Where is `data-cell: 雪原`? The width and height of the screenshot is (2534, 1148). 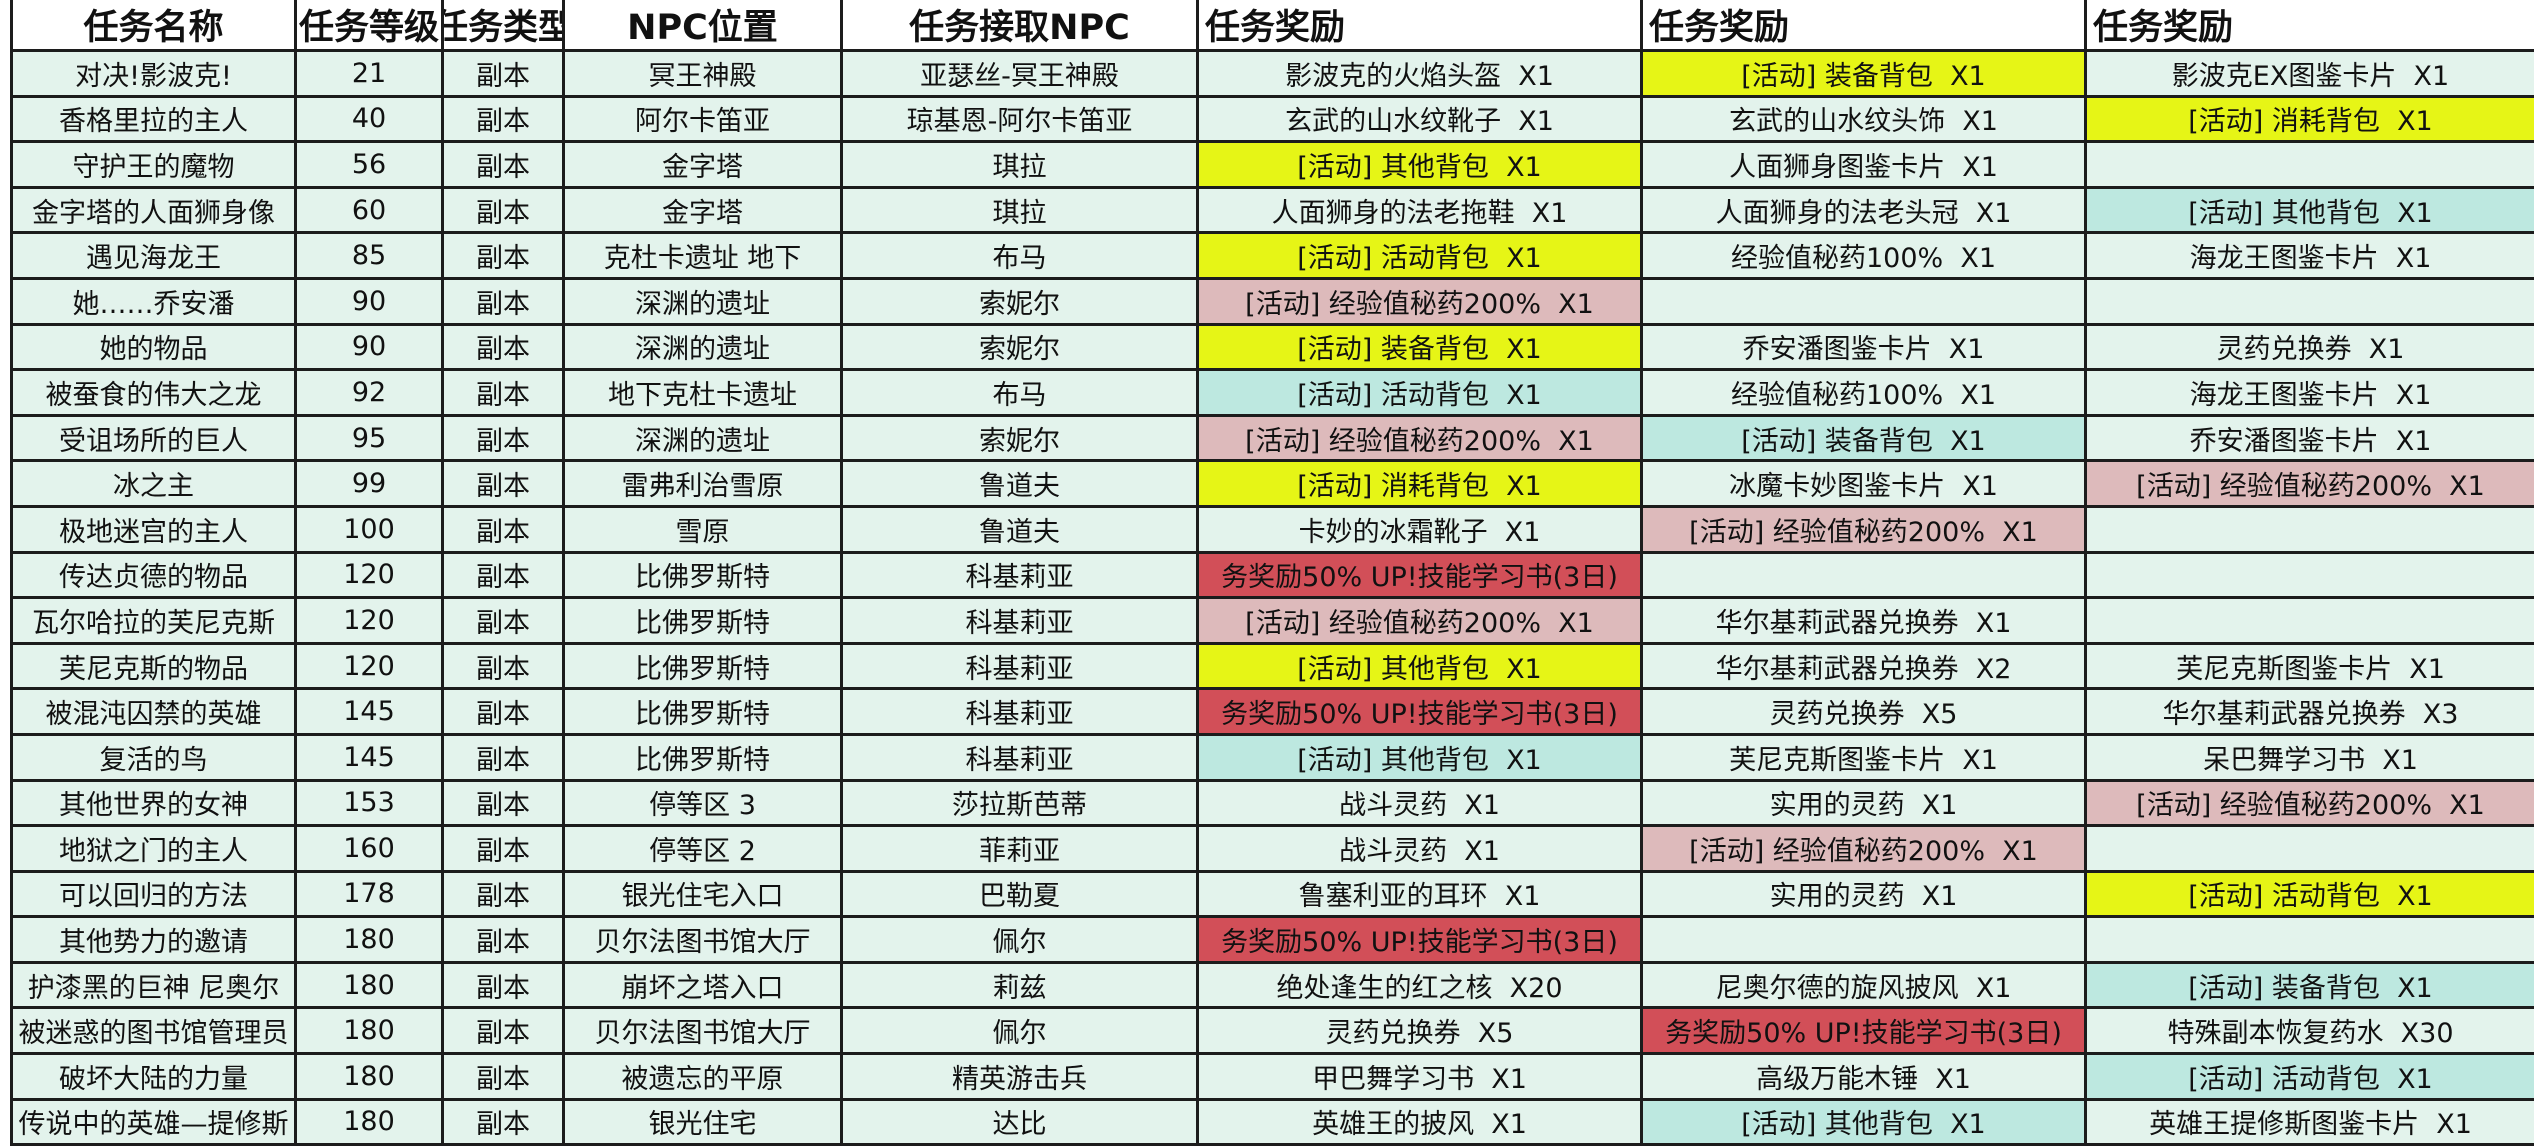 data-cell: 雪原 is located at coordinates (704, 530).